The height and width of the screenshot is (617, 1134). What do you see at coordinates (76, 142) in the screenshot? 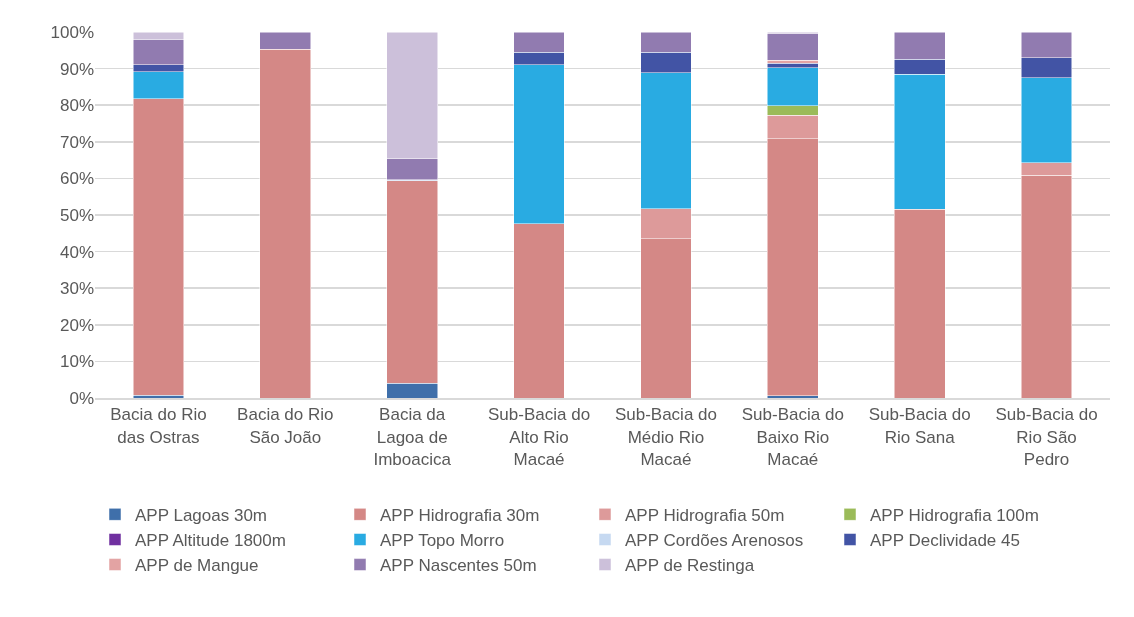
I see `y-tick-label: 70%` at bounding box center [76, 142].